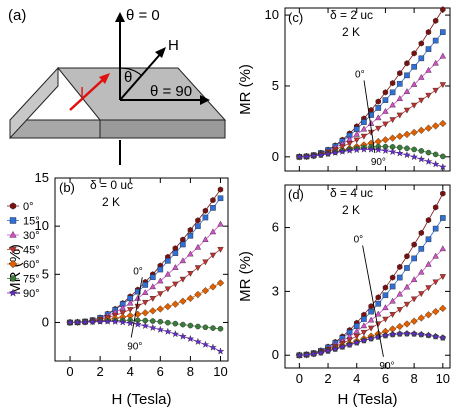 The height and width of the screenshot is (410, 463). Describe the element at coordinates (15, 269) in the screenshot. I see `y-axis-title: MR (%)` at that location.